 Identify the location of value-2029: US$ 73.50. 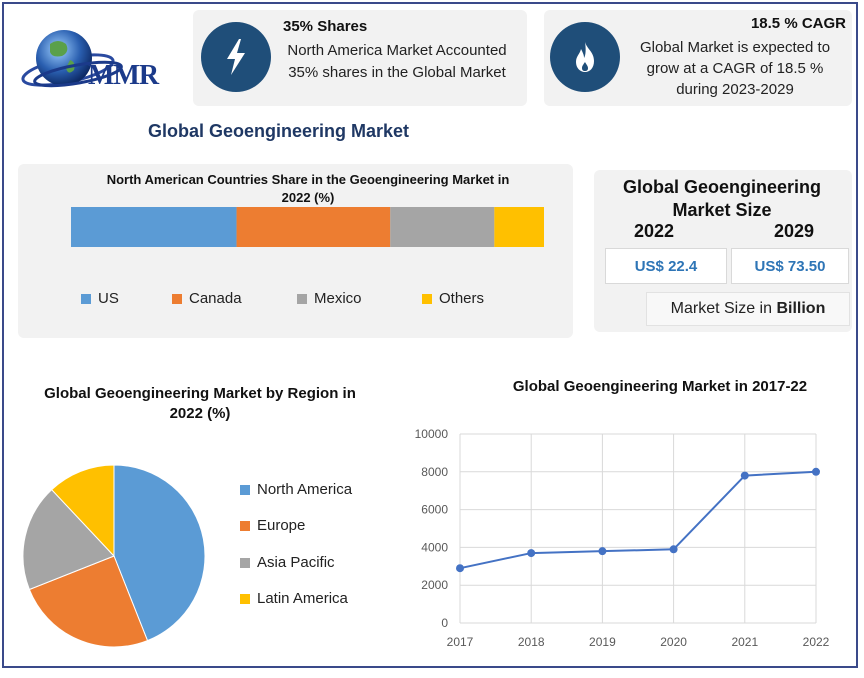
(790, 266).